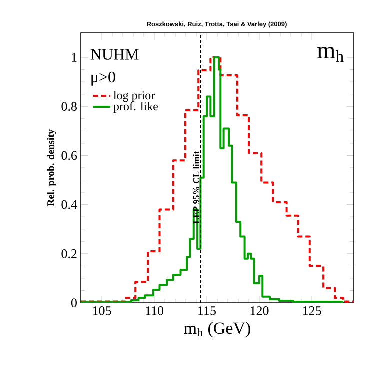 The image size is (374, 374). Describe the element at coordinates (331, 54) in the screenshot. I see `annotation: m$_{h}$` at that location.